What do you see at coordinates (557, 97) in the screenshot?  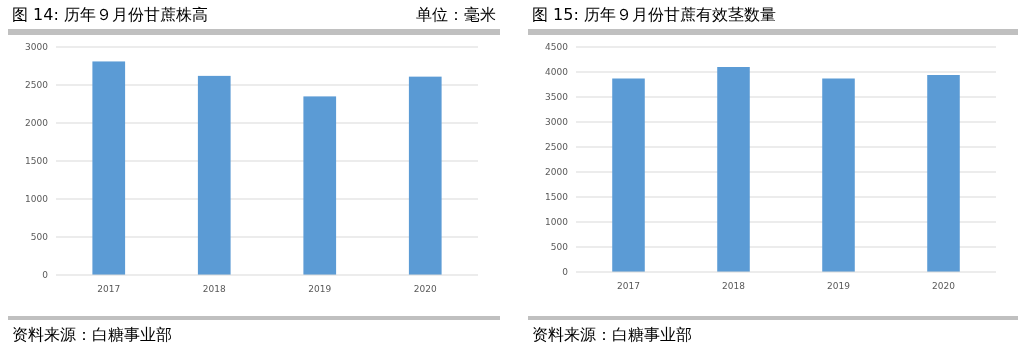 I see `y-tick-label: 3500` at bounding box center [557, 97].